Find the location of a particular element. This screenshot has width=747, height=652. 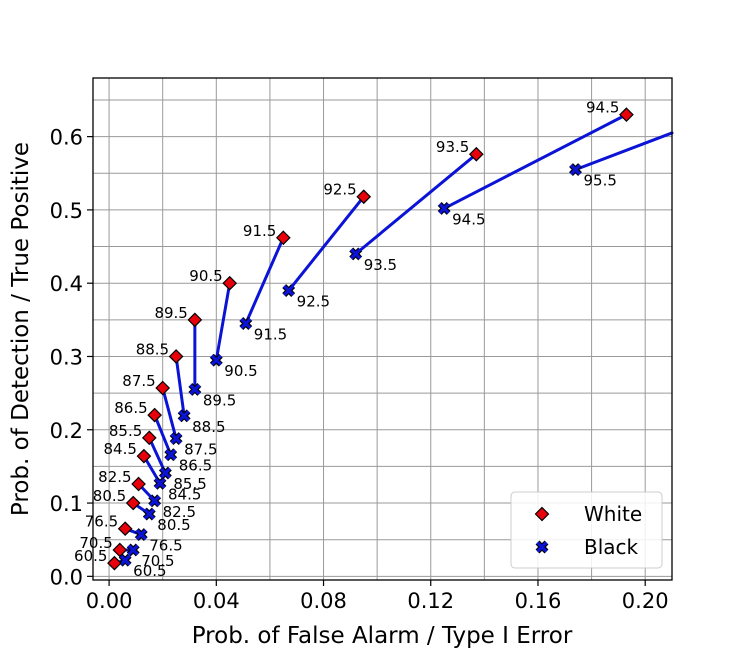

white-marker-93.5 is located at coordinates (476, 154).